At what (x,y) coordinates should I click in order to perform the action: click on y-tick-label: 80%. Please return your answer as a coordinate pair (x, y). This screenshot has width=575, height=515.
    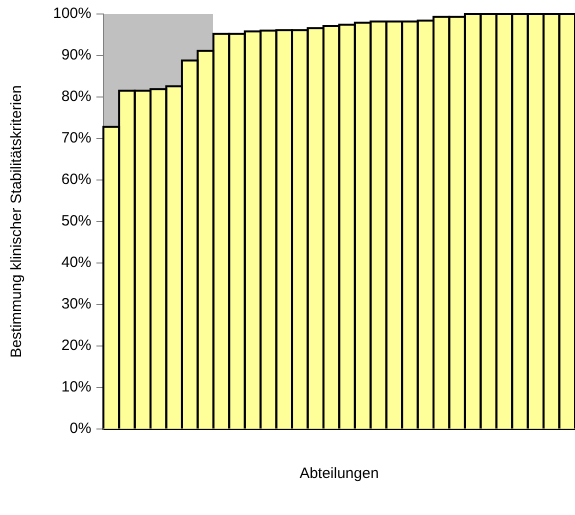
    Looking at the image, I should click on (76, 97).